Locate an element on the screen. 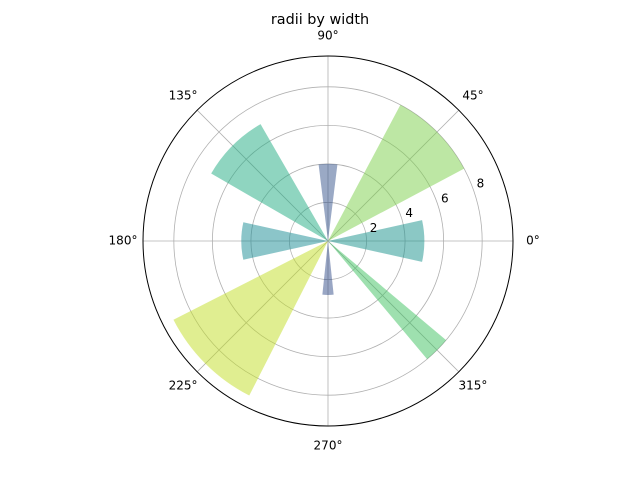 The image size is (640, 480). angle-tick-label: 135° is located at coordinates (183, 96).